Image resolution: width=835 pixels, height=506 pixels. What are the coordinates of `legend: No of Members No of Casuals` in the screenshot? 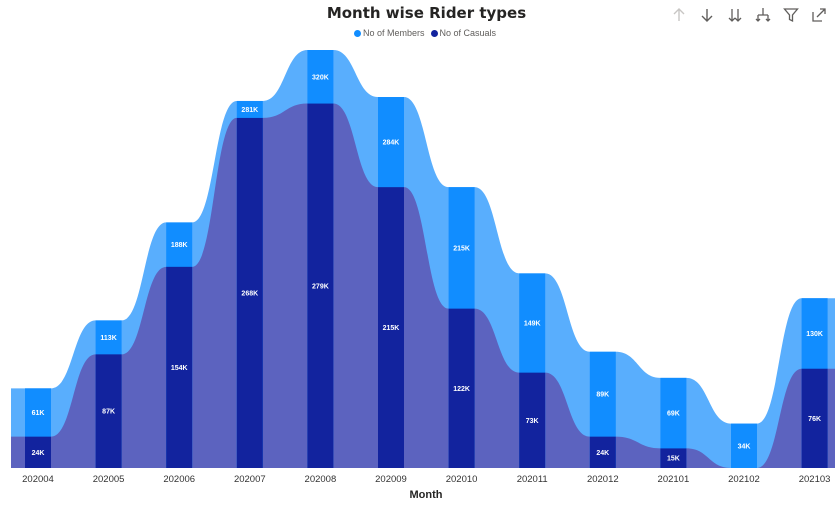 It's located at (428, 33).